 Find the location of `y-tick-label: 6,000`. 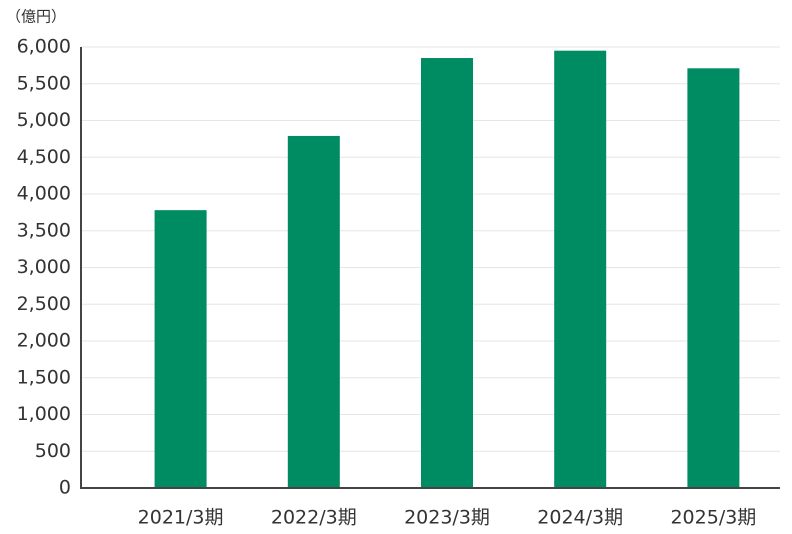

y-tick-label: 6,000 is located at coordinates (44, 47).